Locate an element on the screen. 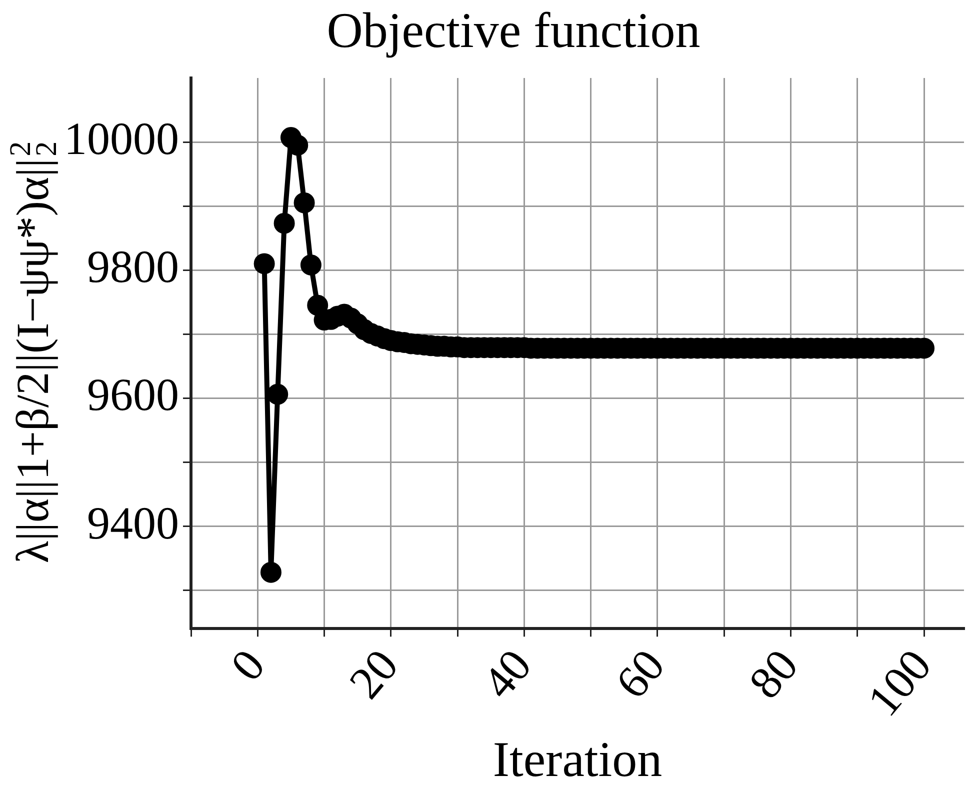  y-tick-label: 9800 is located at coordinates (133, 266).